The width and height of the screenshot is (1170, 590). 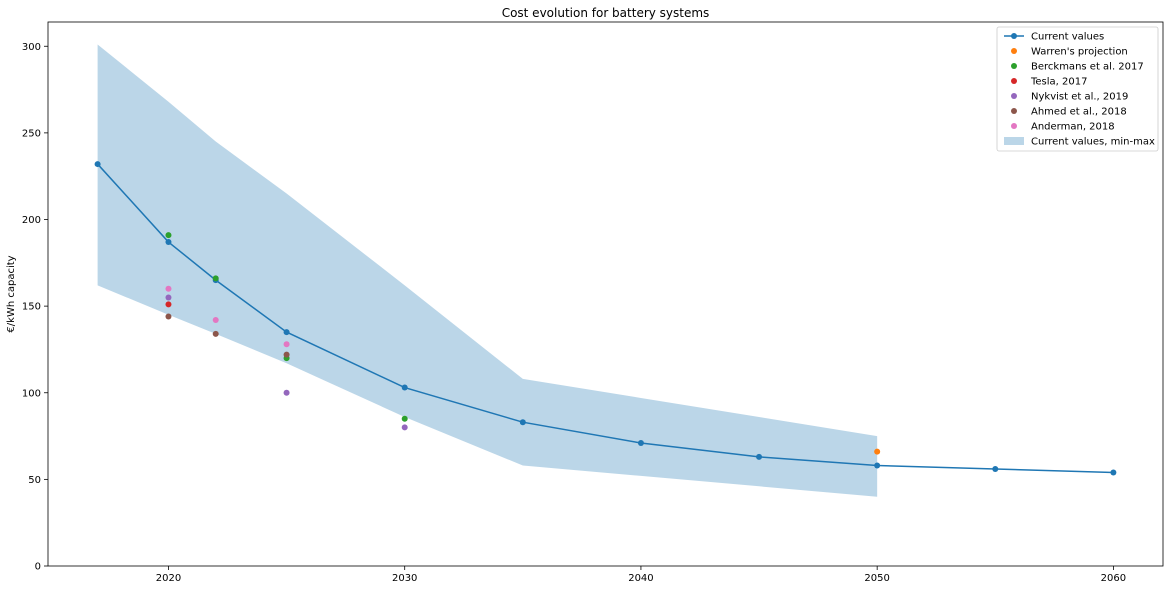 I want to click on x-axis: 2020 2030 2040 2050 2060, so click(x=641, y=575).